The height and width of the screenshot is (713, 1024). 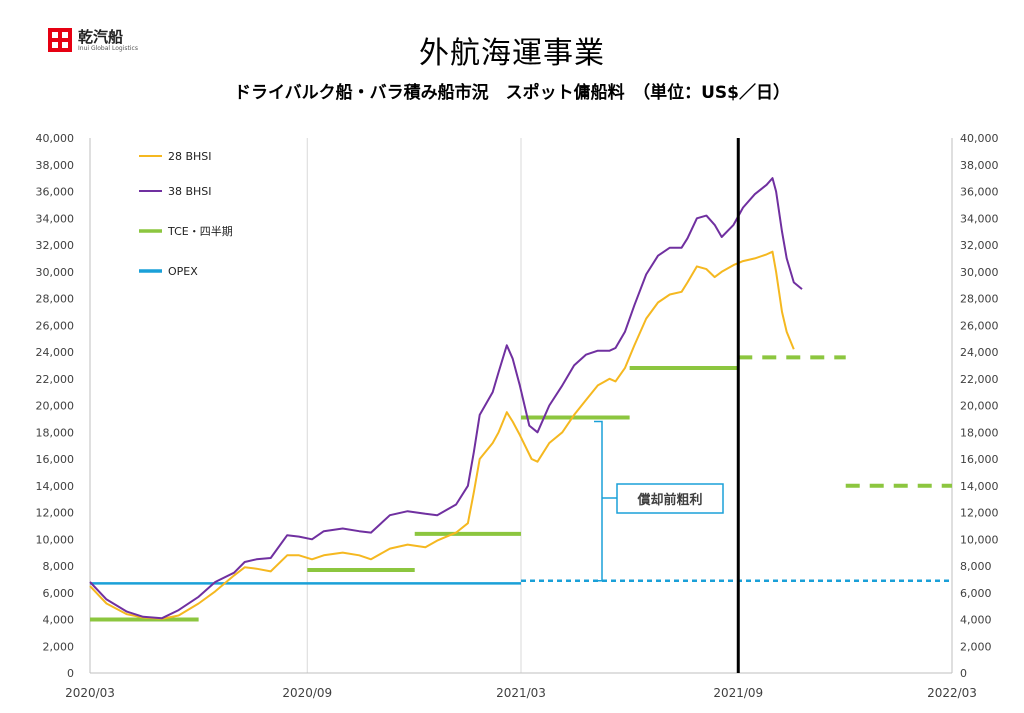 I want to click on y-tick-label-right: 22,000, so click(x=979, y=379).